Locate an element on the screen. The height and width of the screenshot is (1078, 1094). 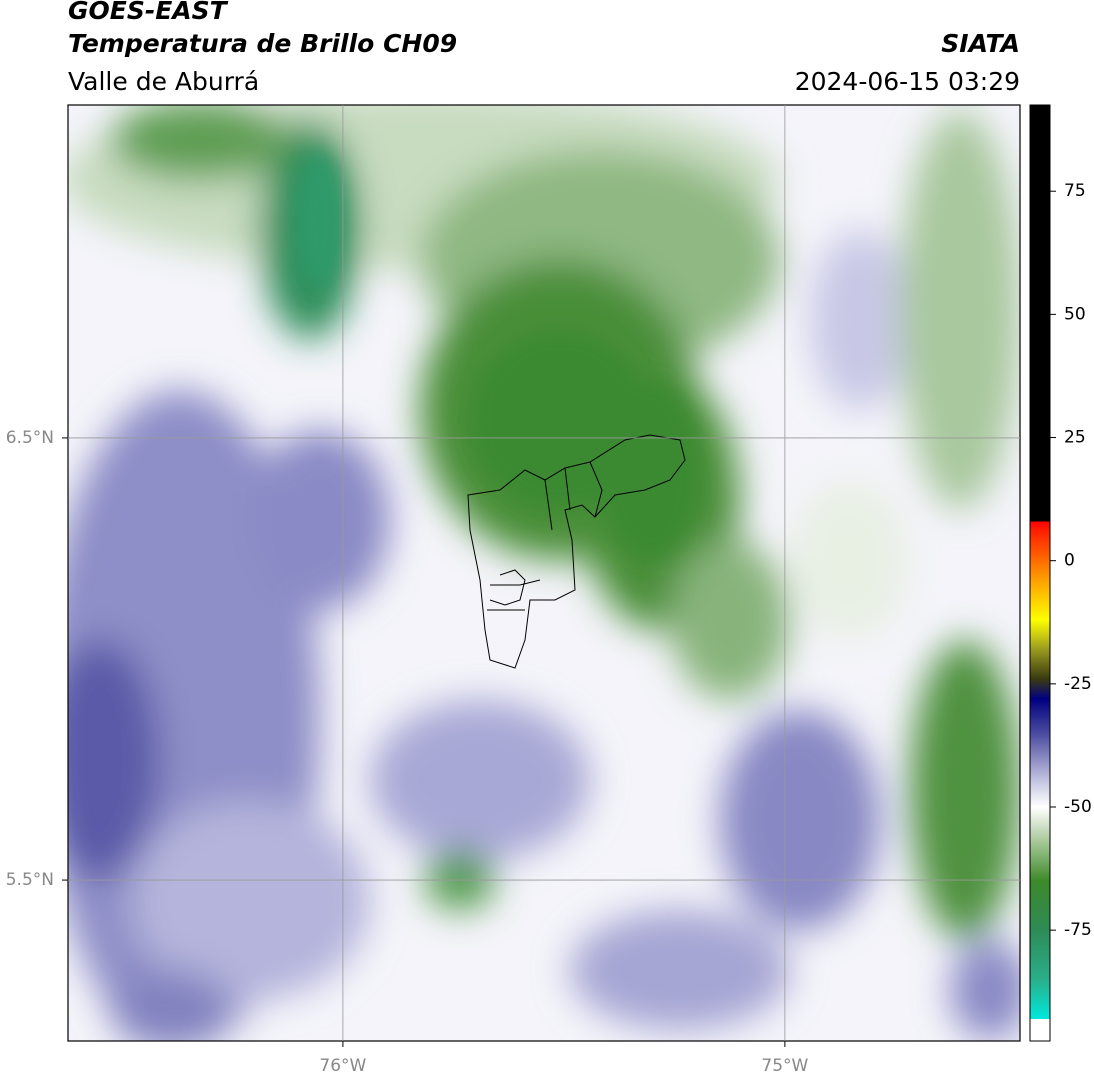
x-tick-label: 76°W is located at coordinates (342, 1066).